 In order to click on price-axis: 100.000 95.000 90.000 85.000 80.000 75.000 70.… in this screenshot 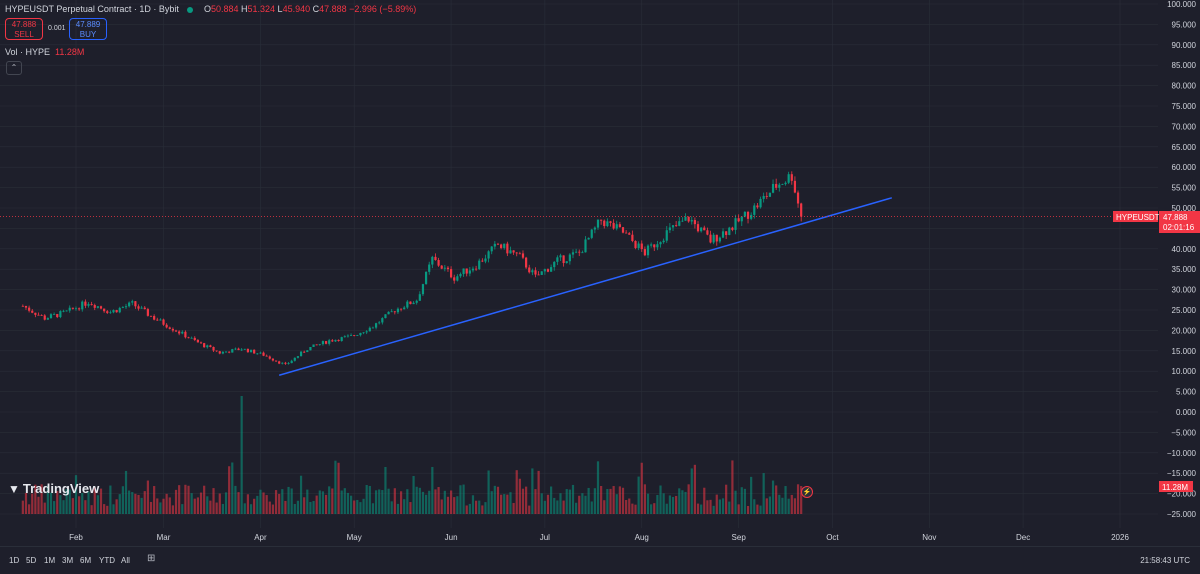, I will do `click(1182, 259)`.